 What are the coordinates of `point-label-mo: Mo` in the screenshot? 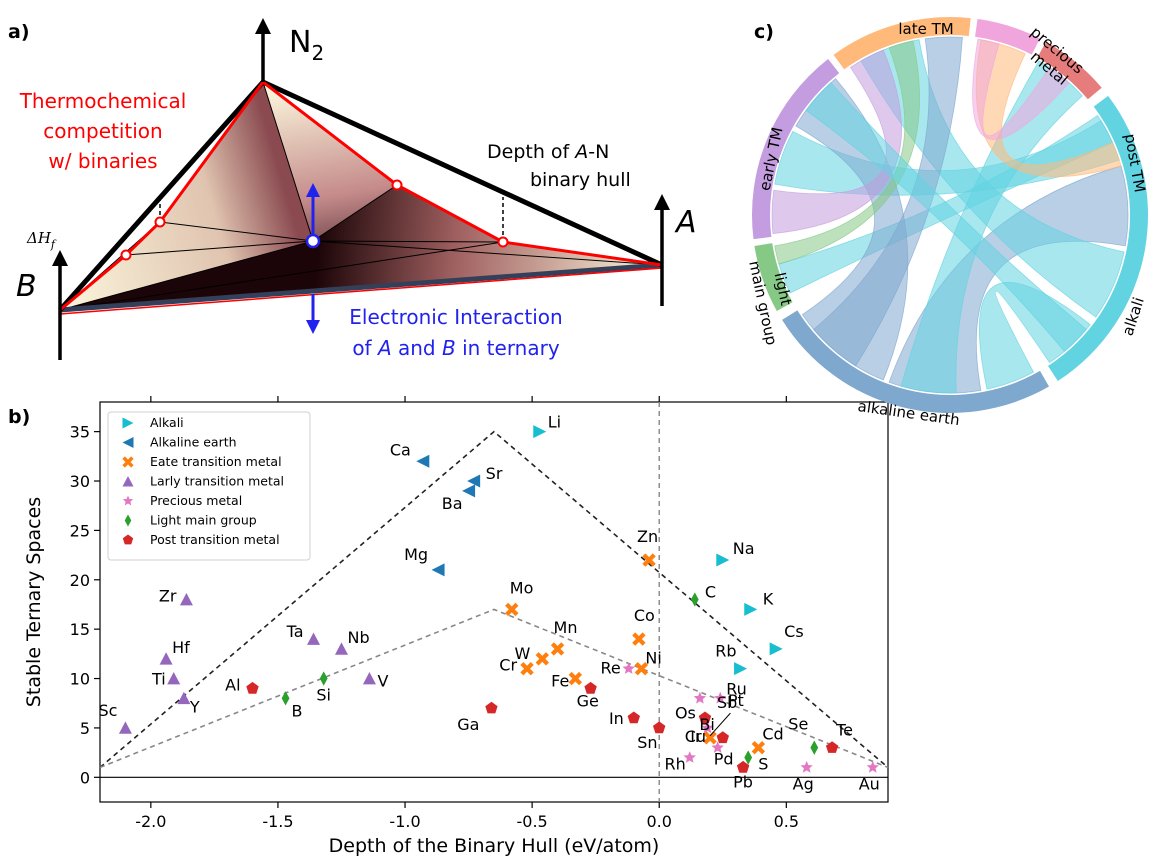 It's located at (522, 587).